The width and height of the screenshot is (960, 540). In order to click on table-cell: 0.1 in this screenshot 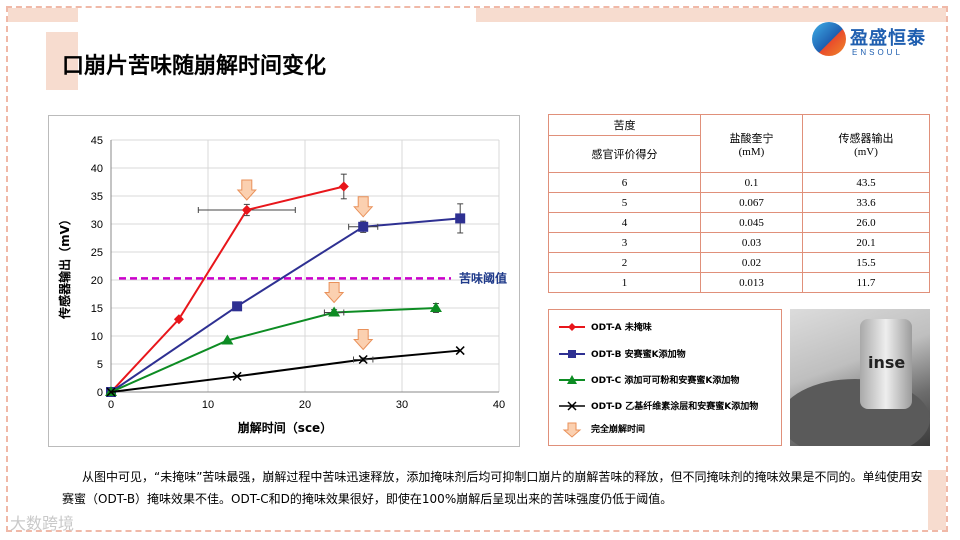, I will do `click(751, 182)`.